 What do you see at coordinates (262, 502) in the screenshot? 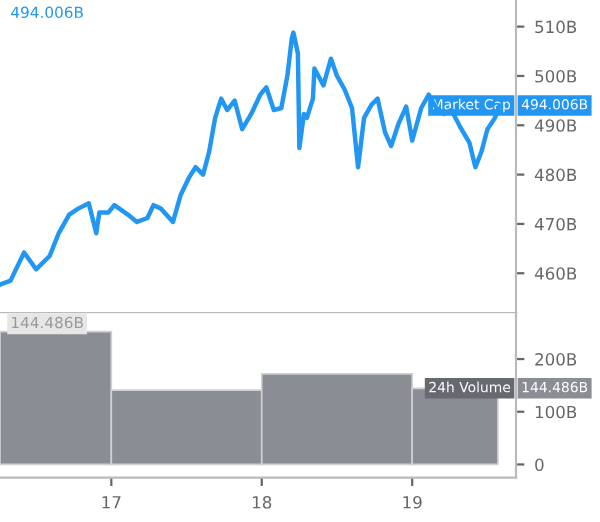
I see `x-tick-label: 18` at bounding box center [262, 502].